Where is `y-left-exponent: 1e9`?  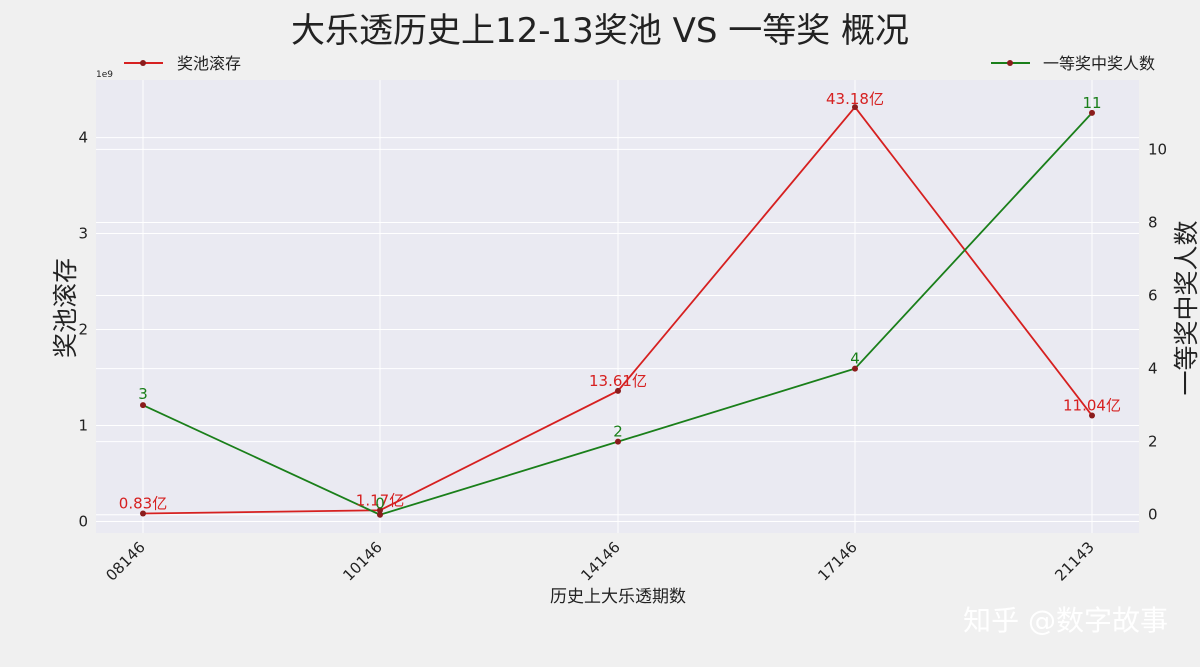
y-left-exponent: 1e9 is located at coordinates (104, 75).